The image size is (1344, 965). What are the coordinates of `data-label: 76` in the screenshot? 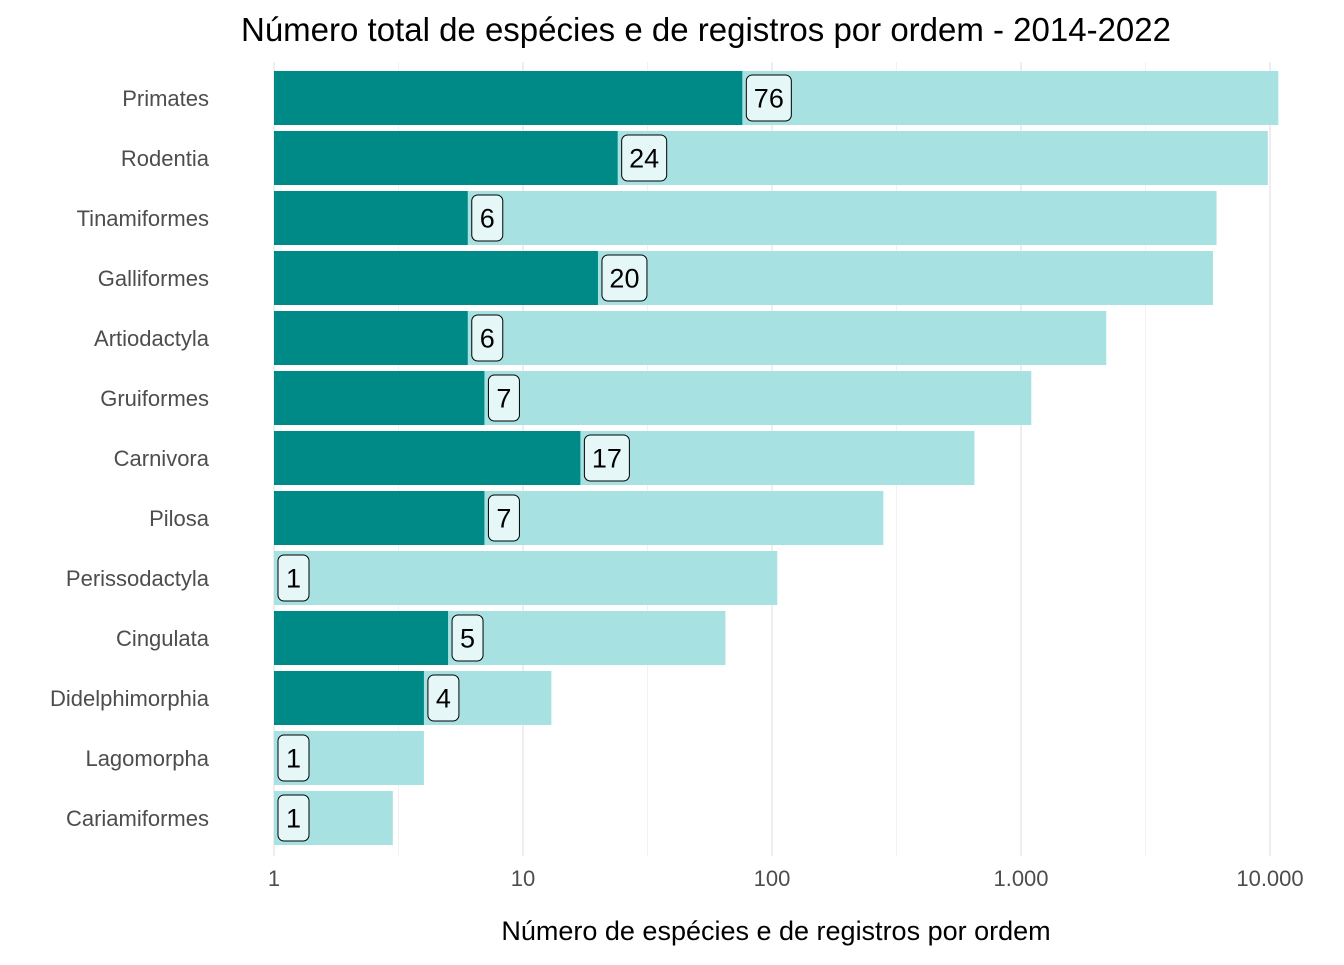 It's located at (768, 98).